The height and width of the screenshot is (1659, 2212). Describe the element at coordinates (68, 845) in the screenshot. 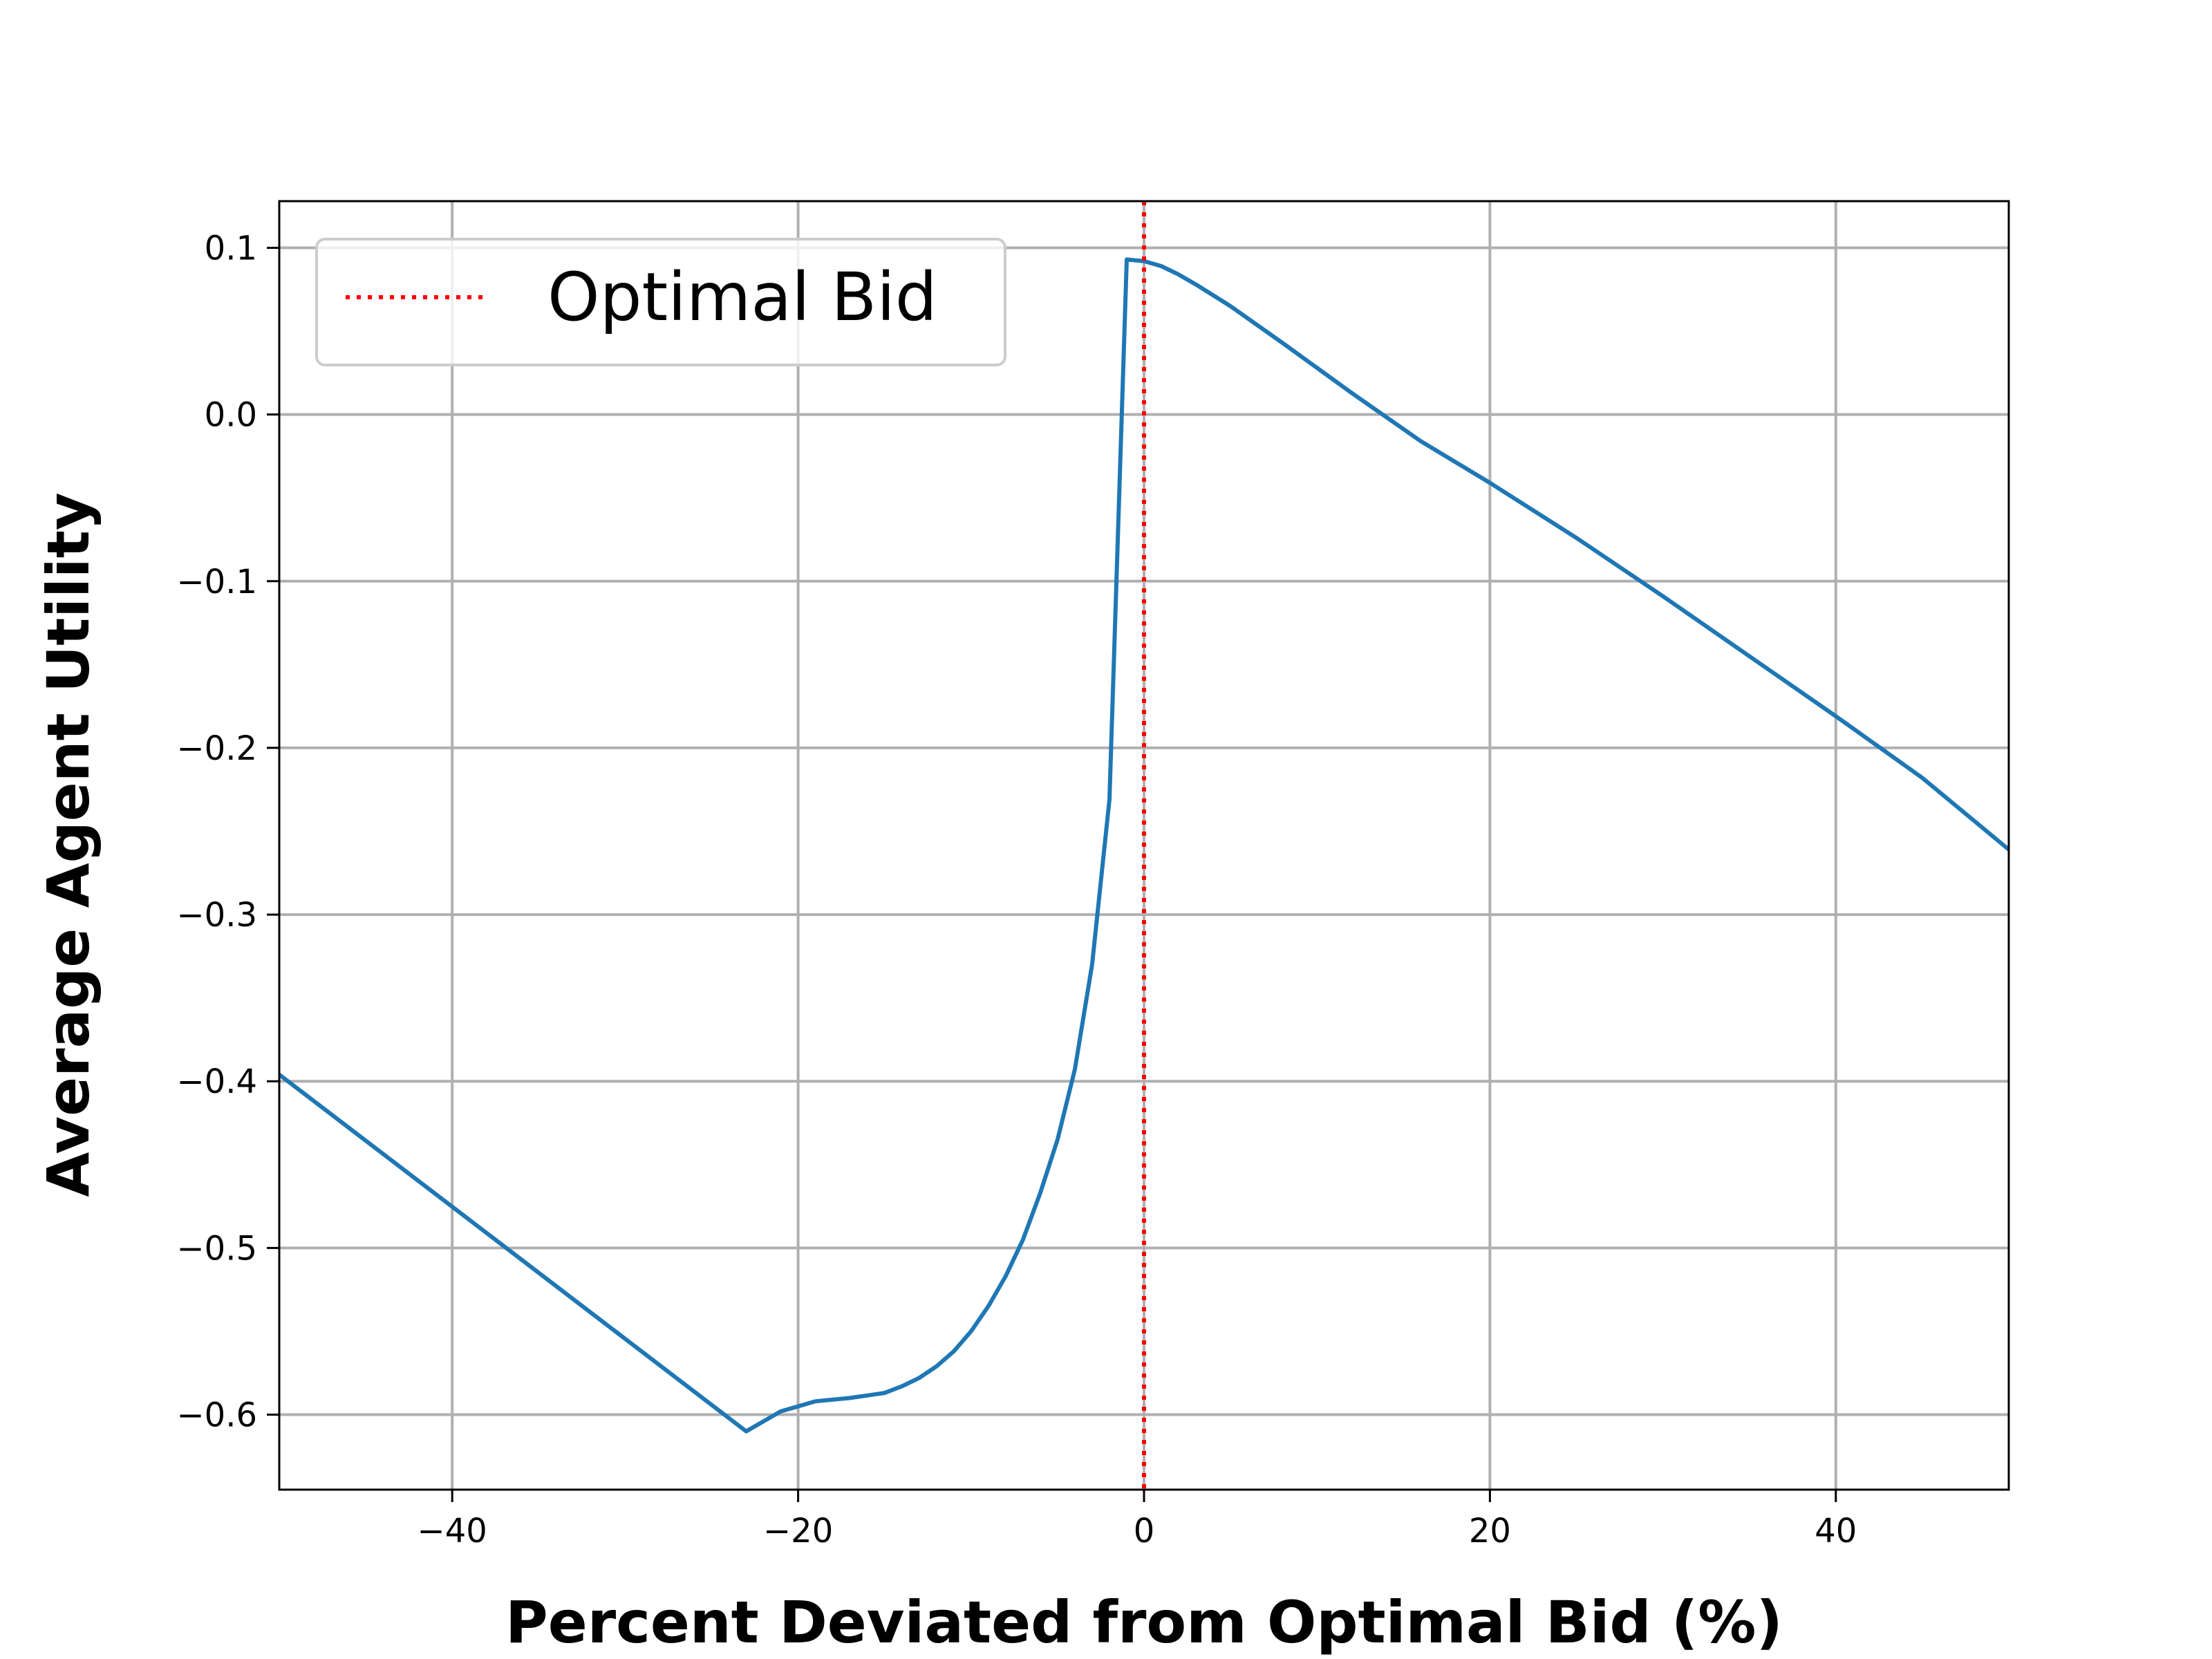

I see `y-axis-label: Average Agent Utility` at that location.